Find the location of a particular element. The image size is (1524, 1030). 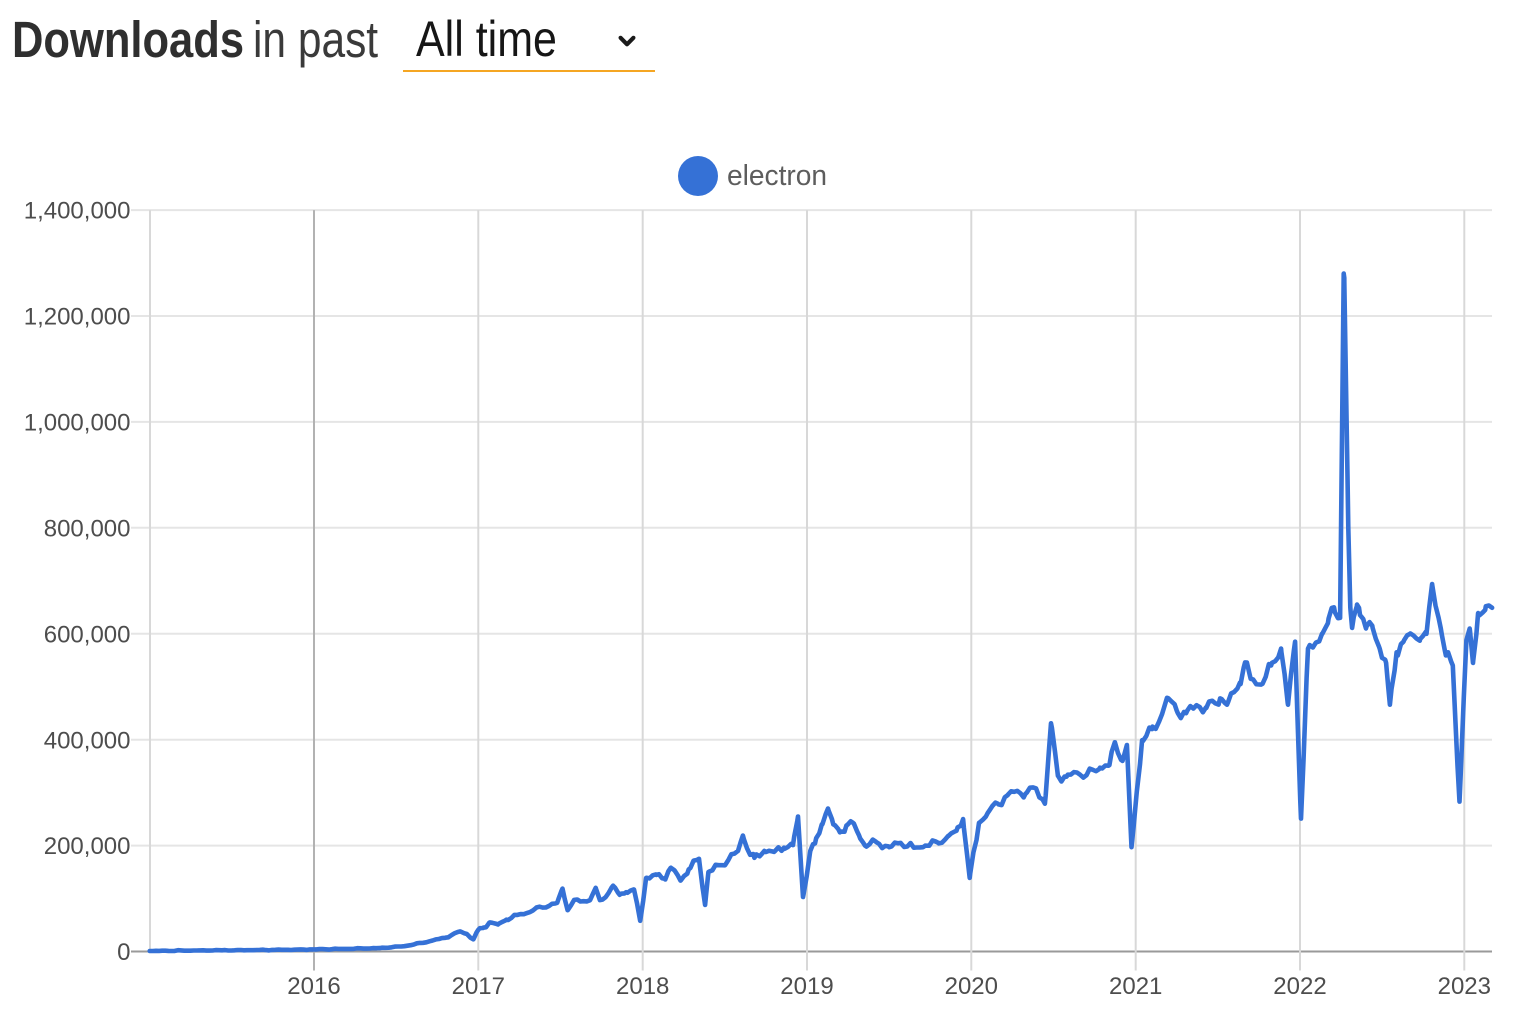

svg-text: 2019 is located at coordinates (806, 986).